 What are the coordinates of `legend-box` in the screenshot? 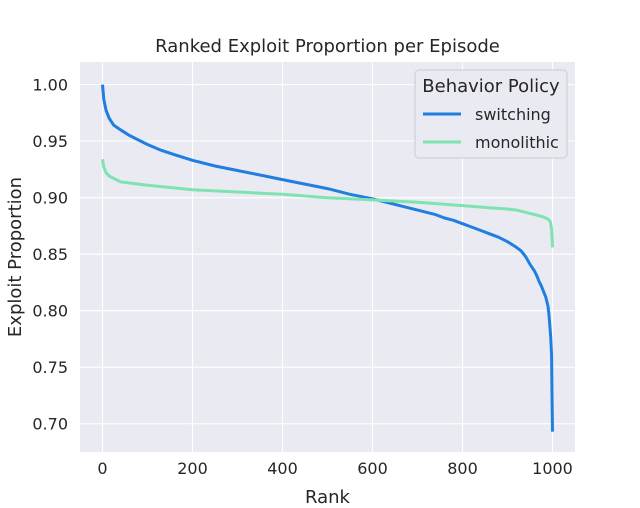 It's located at (491, 114).